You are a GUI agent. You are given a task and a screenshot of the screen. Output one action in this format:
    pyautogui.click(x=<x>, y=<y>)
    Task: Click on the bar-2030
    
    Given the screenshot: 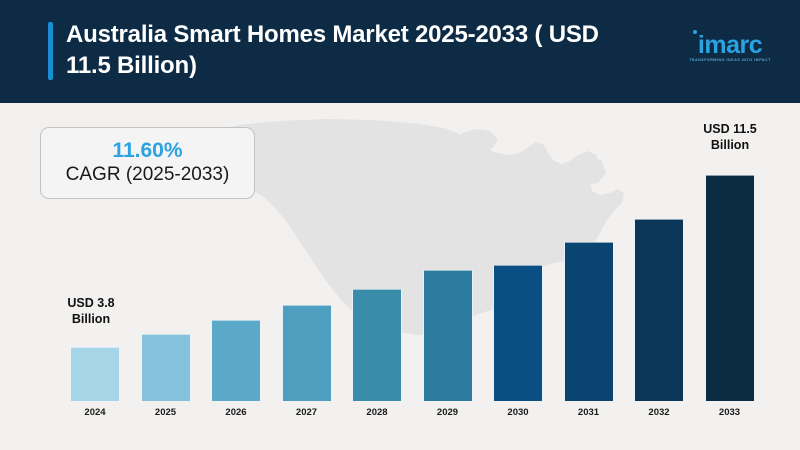 What is the action you would take?
    pyautogui.click(x=518, y=333)
    